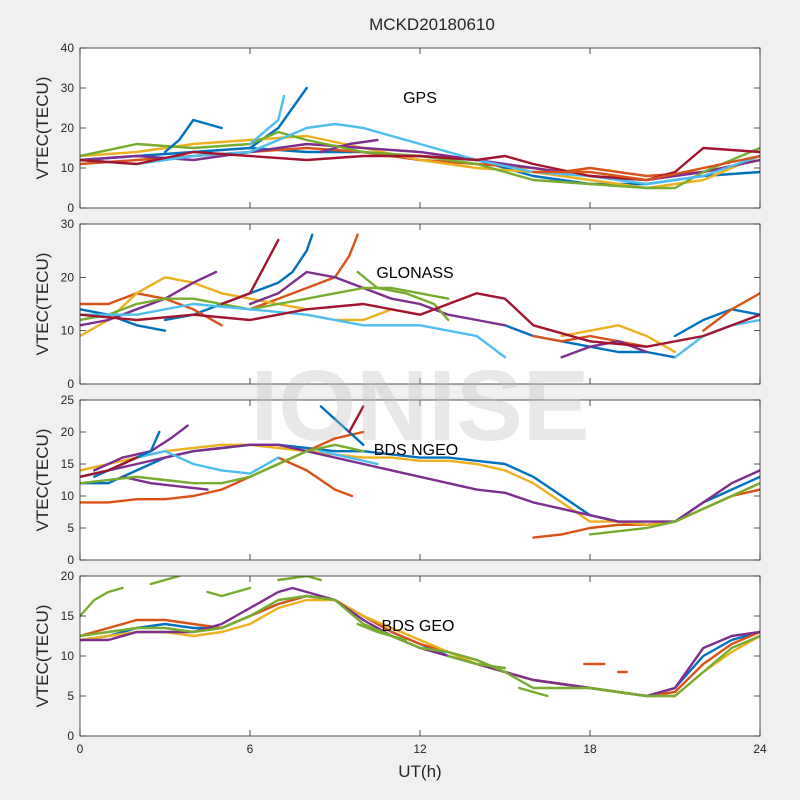 This screenshot has height=800, width=800. I want to click on x-tick-label: 24, so click(760, 749).